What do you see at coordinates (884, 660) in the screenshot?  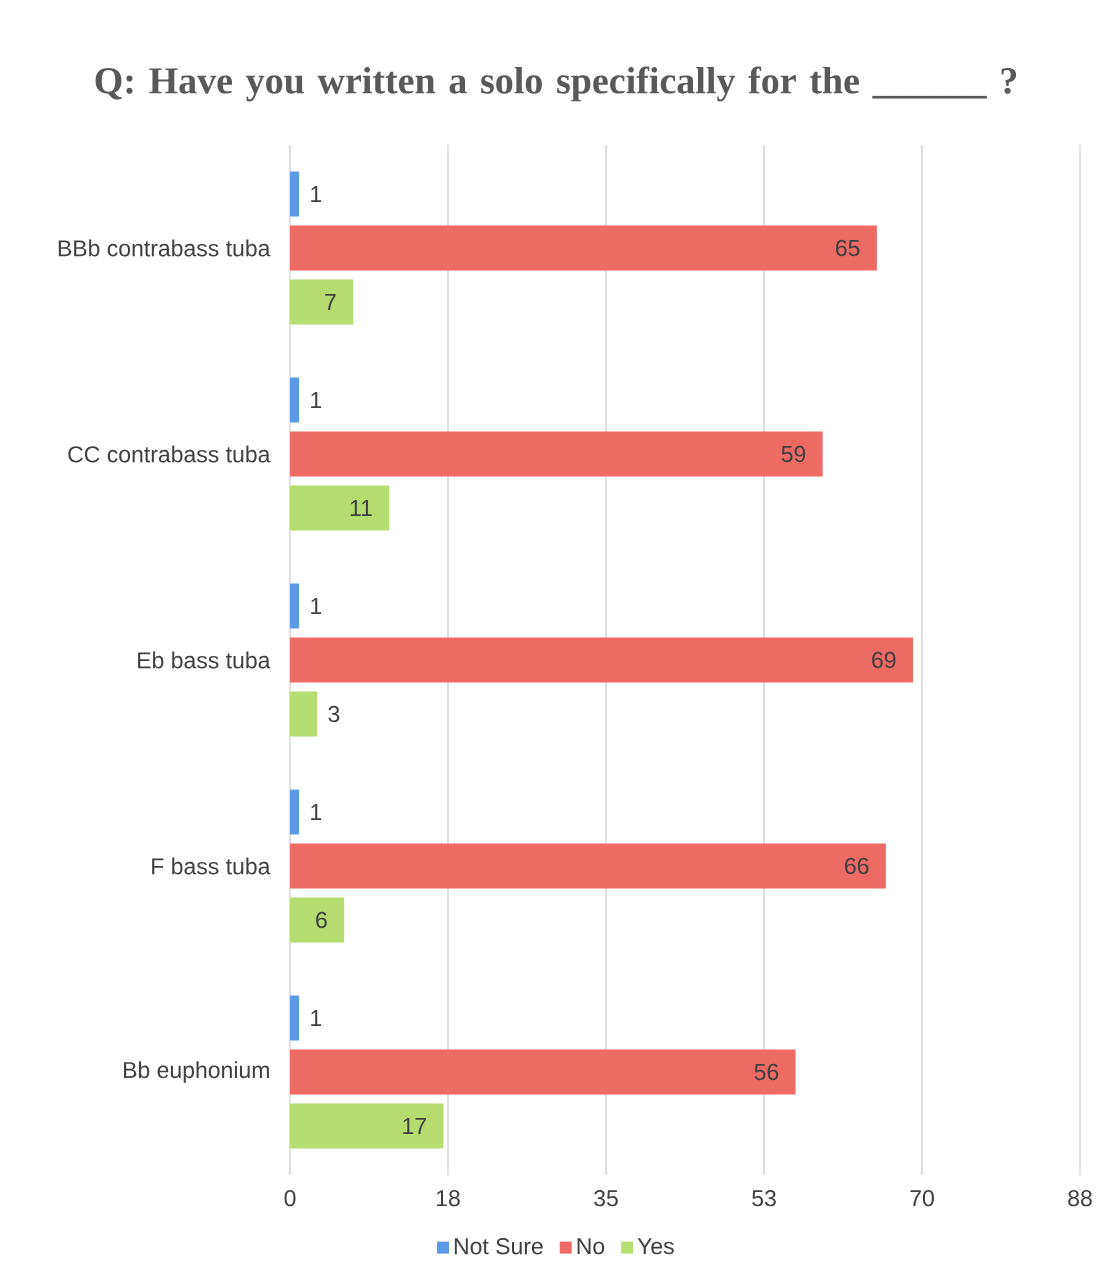 I see `data-label: 69` at bounding box center [884, 660].